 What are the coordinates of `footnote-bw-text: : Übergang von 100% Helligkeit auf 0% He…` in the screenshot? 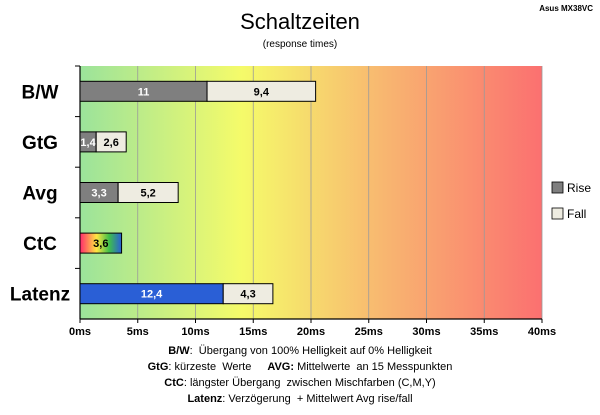 It's located at (310, 351).